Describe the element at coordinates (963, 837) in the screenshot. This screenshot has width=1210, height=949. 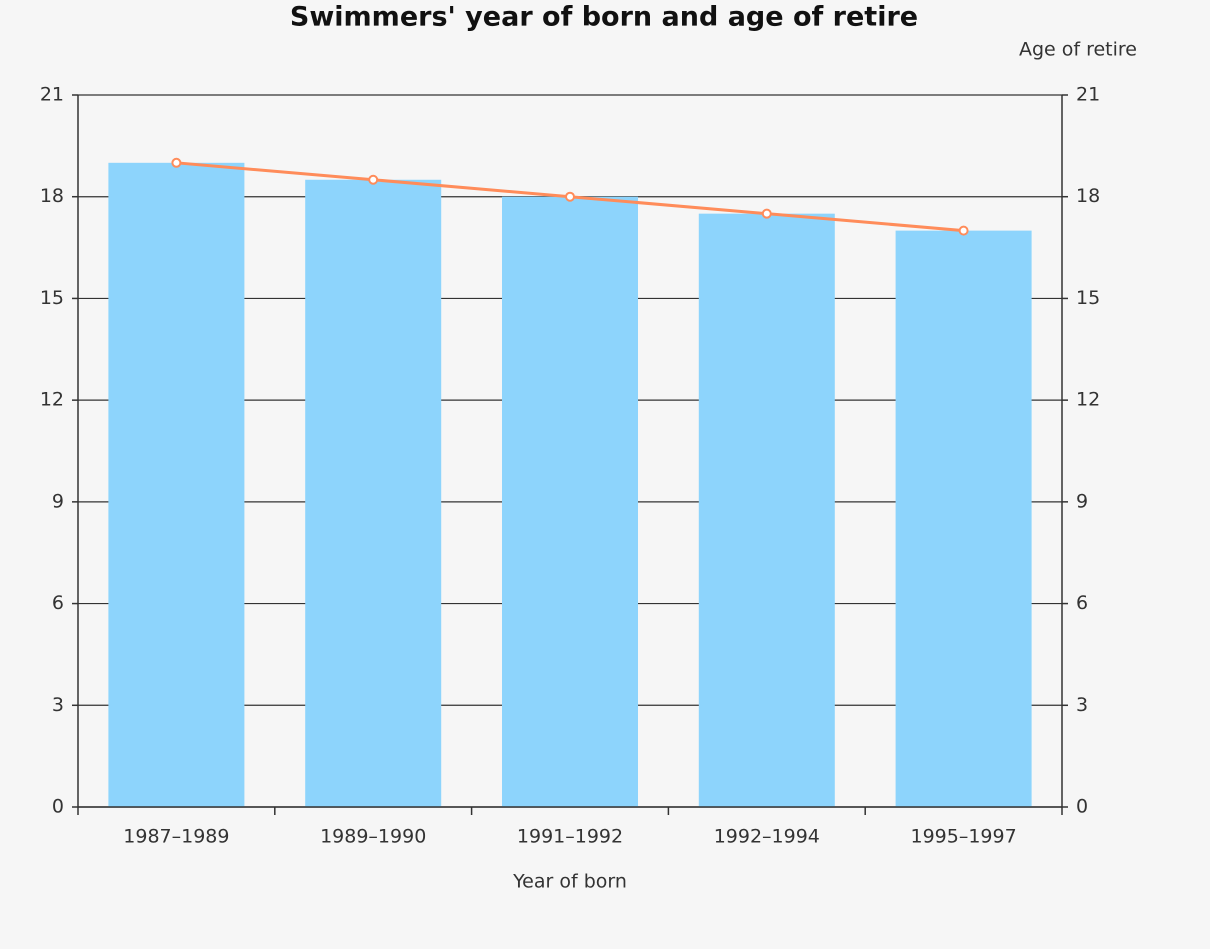
I see `x-tick-label: 1995–1997` at that location.